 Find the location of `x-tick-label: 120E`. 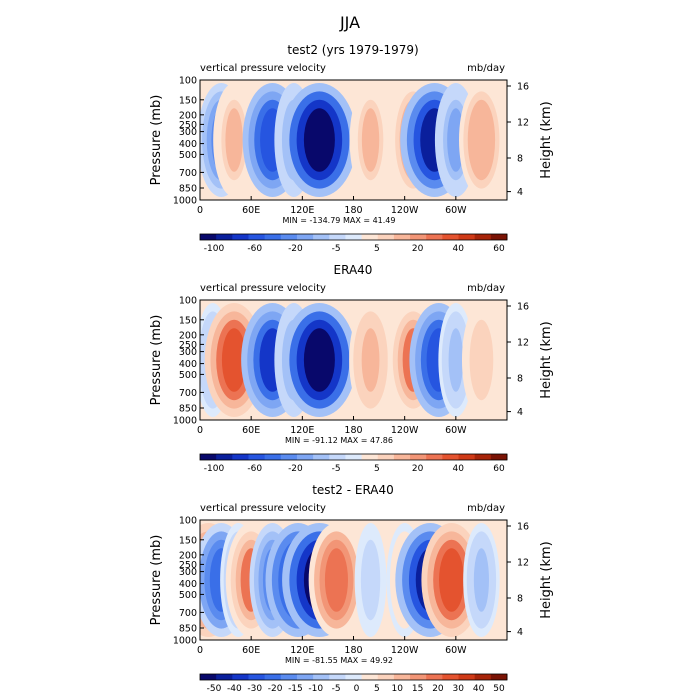

x-tick-label: 120E is located at coordinates (302, 650).